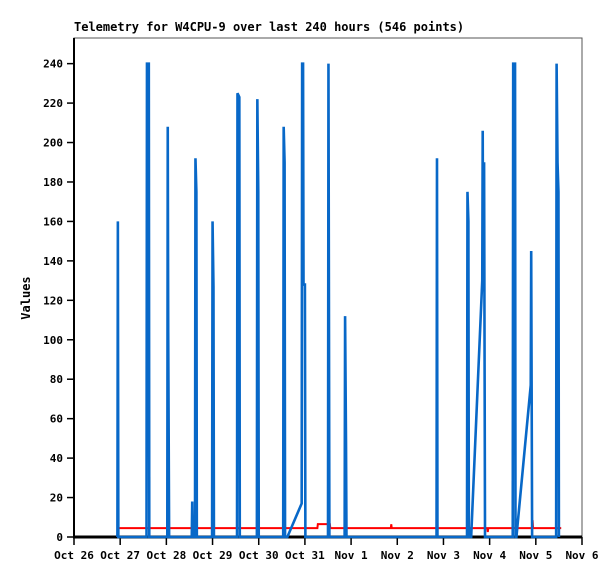  I want to click on y-axis: 0 20 40 60 80 100 120 140 160 180 200 220 240, so click(58, 301).